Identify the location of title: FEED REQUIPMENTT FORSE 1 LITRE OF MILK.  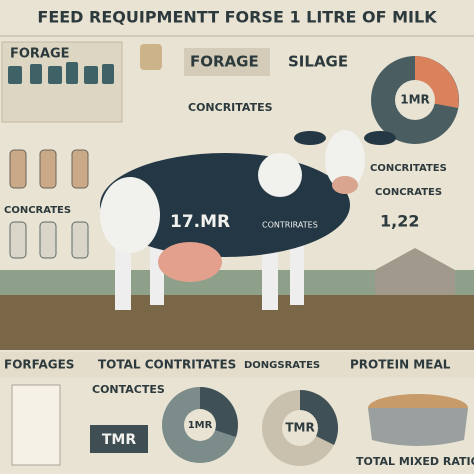
(237, 17).